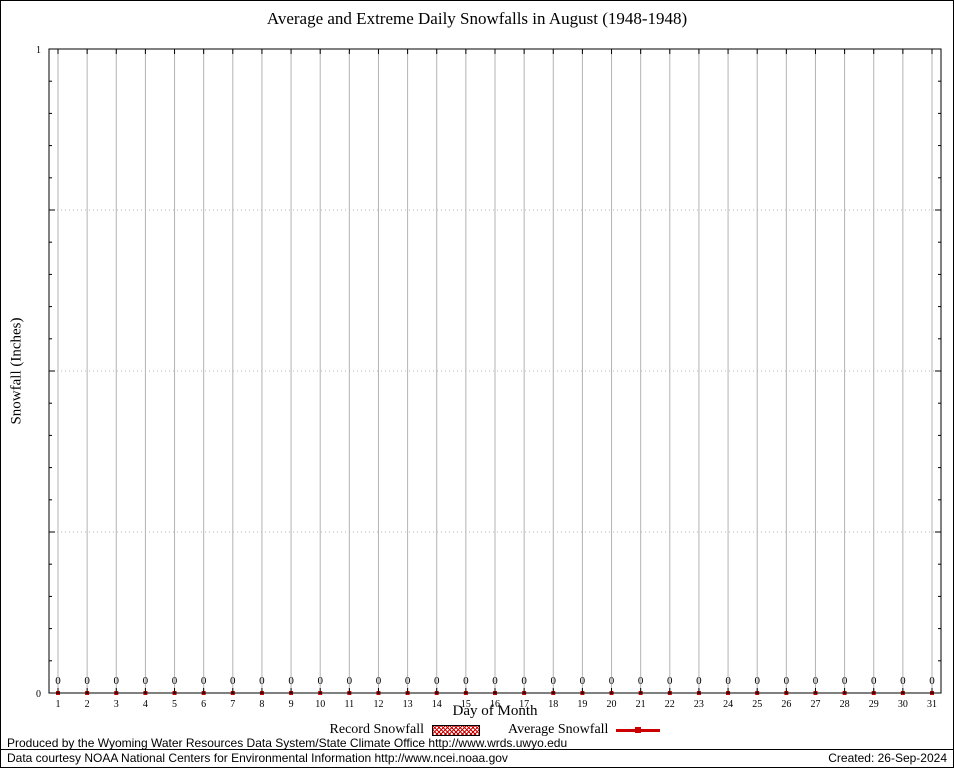 This screenshot has width=954, height=768. What do you see at coordinates (874, 704) in the screenshot?
I see `svg-text: 29` at bounding box center [874, 704].